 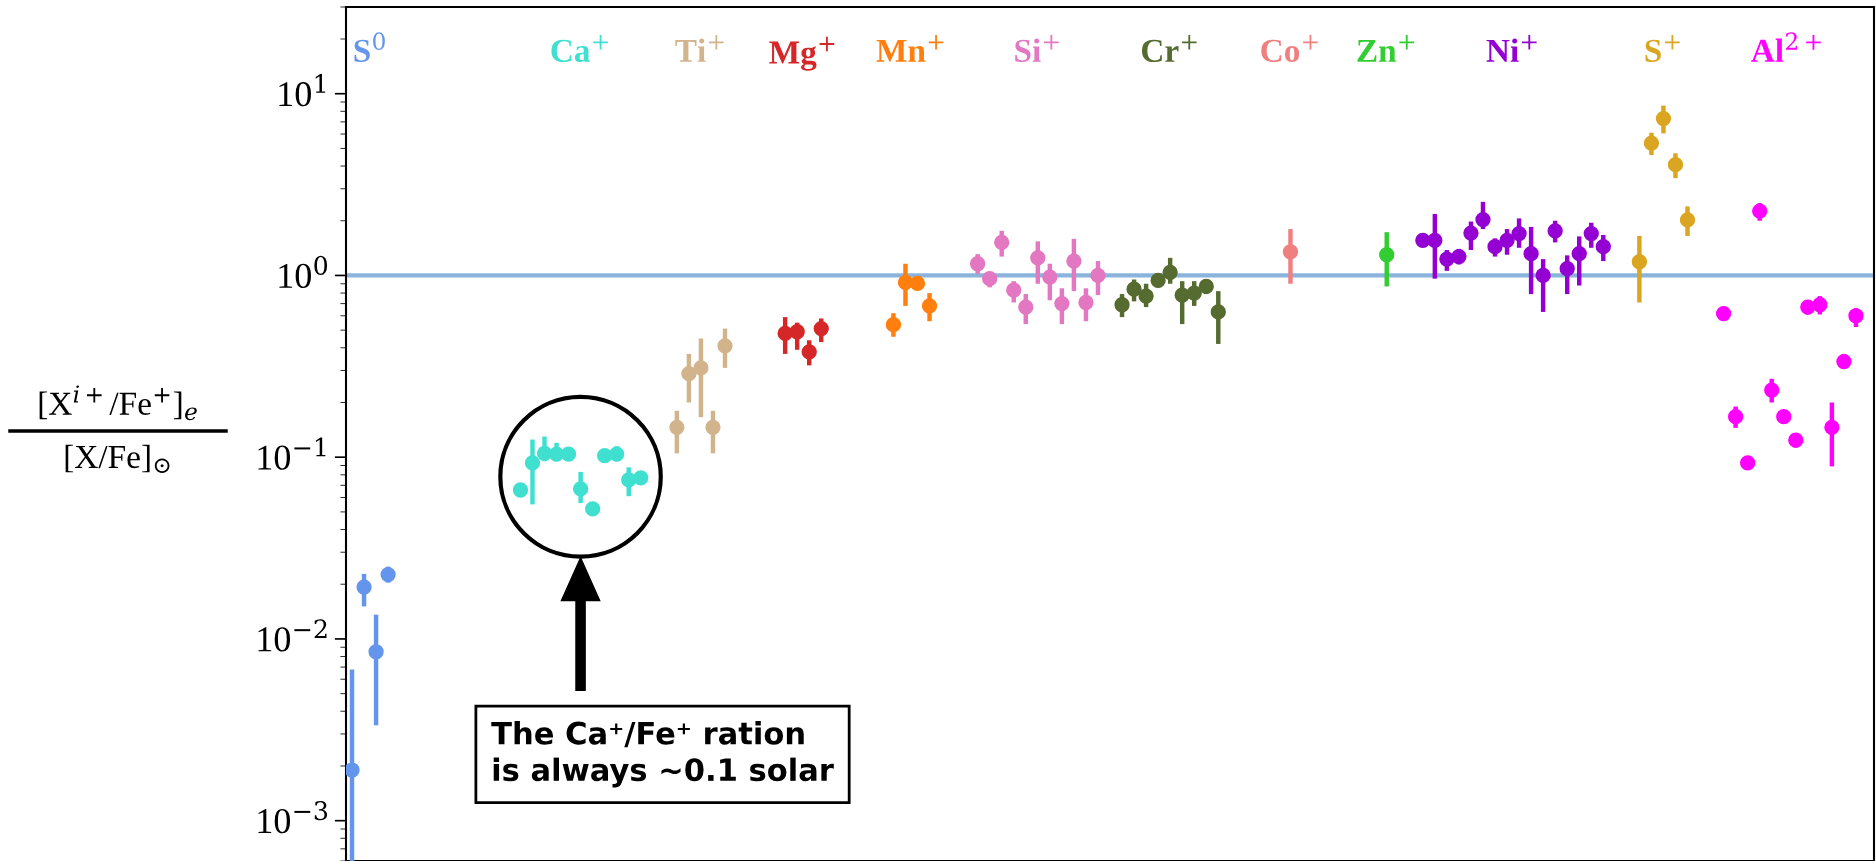 I want to click on text: Ca$^{+}$, so click(x=579, y=48).